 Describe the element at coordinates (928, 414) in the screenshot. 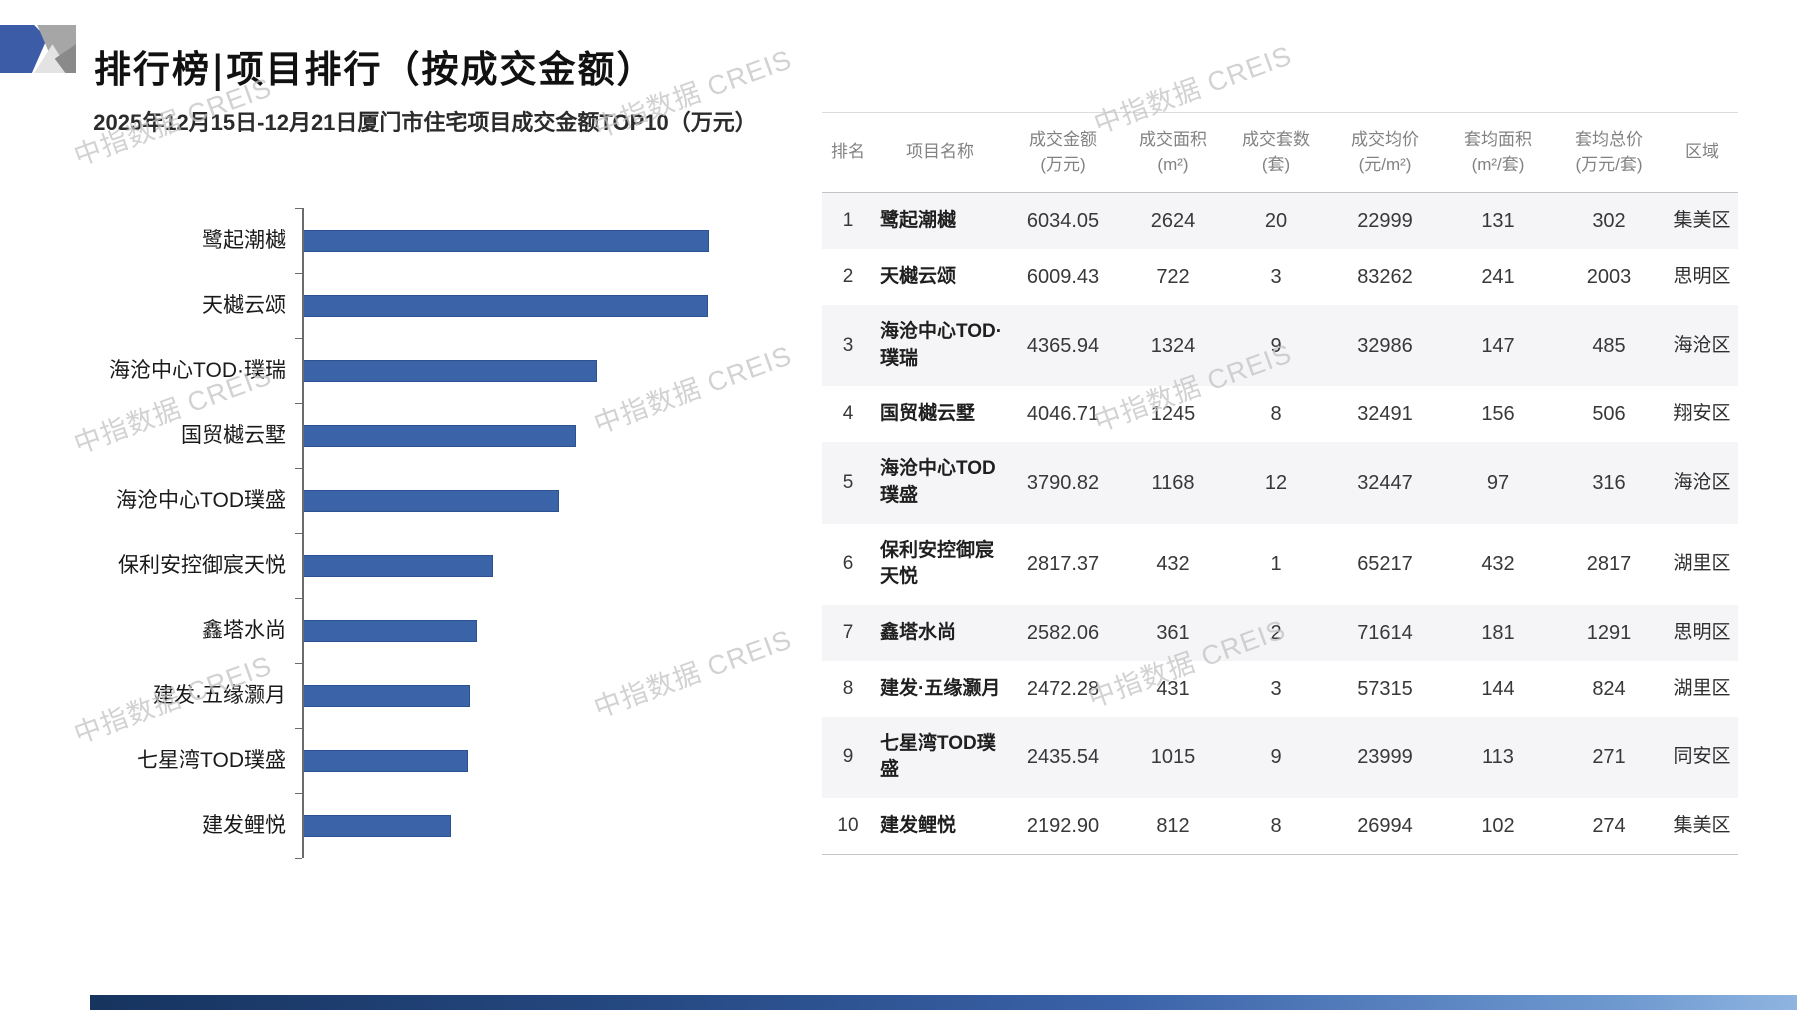

I see `cell-name: 国贸樾云墅` at that location.